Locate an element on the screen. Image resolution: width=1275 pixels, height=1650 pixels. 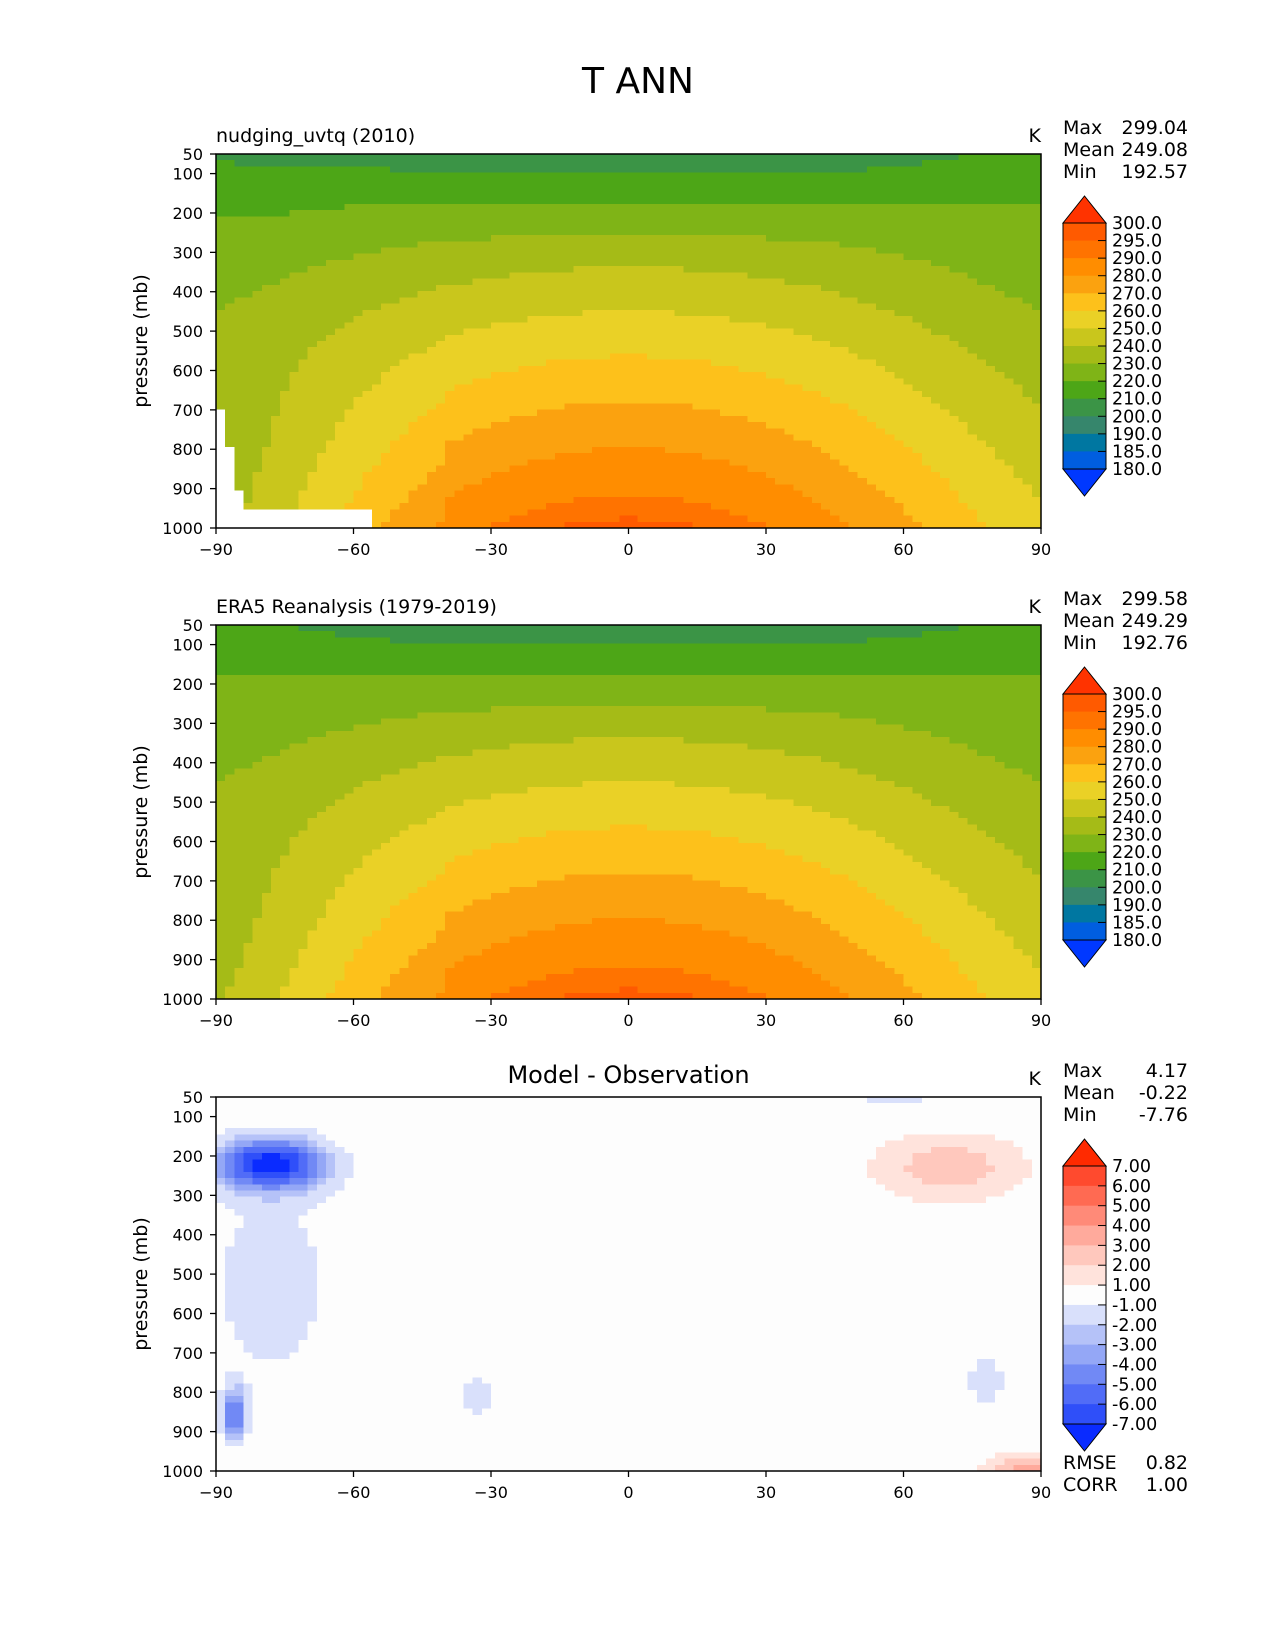
x-tick-label: 90 is located at coordinates (1041, 1492).